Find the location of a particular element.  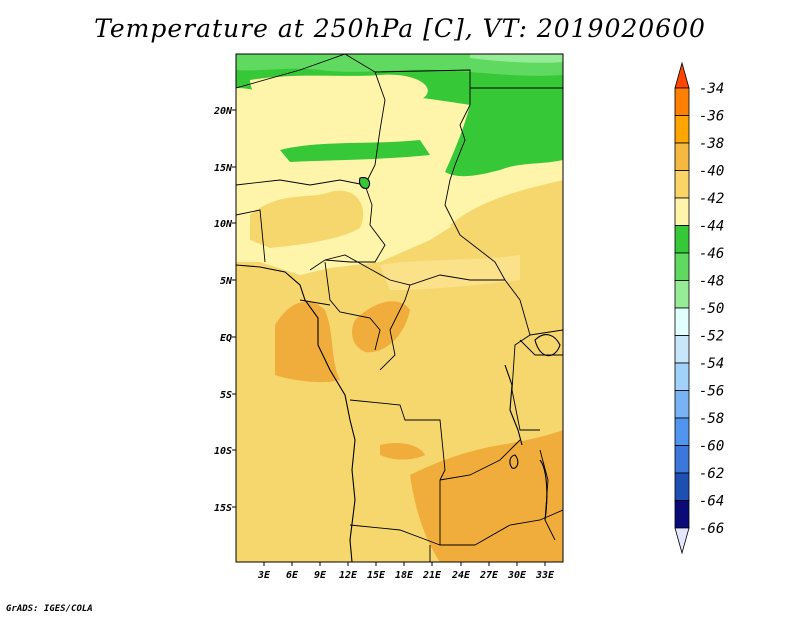

lon-tick-label: 15E is located at coordinates (376, 575).